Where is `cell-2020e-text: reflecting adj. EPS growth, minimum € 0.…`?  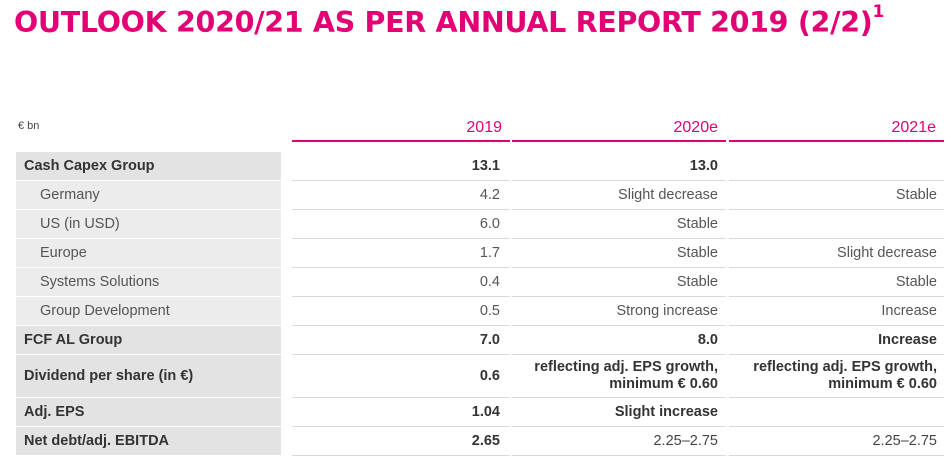
cell-2020e-text: reflecting adj. EPS growth, minimum € 0.… is located at coordinates (626, 375).